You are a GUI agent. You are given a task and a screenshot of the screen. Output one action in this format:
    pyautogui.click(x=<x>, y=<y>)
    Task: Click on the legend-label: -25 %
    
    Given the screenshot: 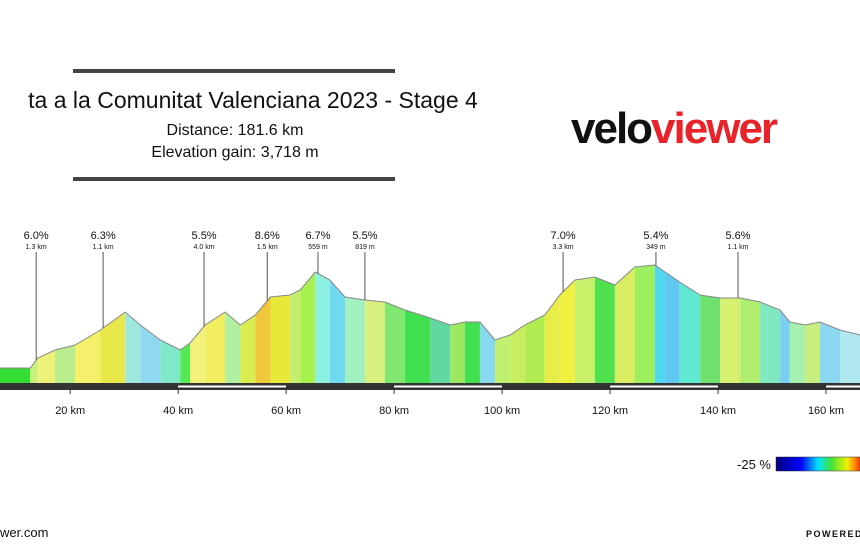 What is the action you would take?
    pyautogui.click(x=754, y=464)
    